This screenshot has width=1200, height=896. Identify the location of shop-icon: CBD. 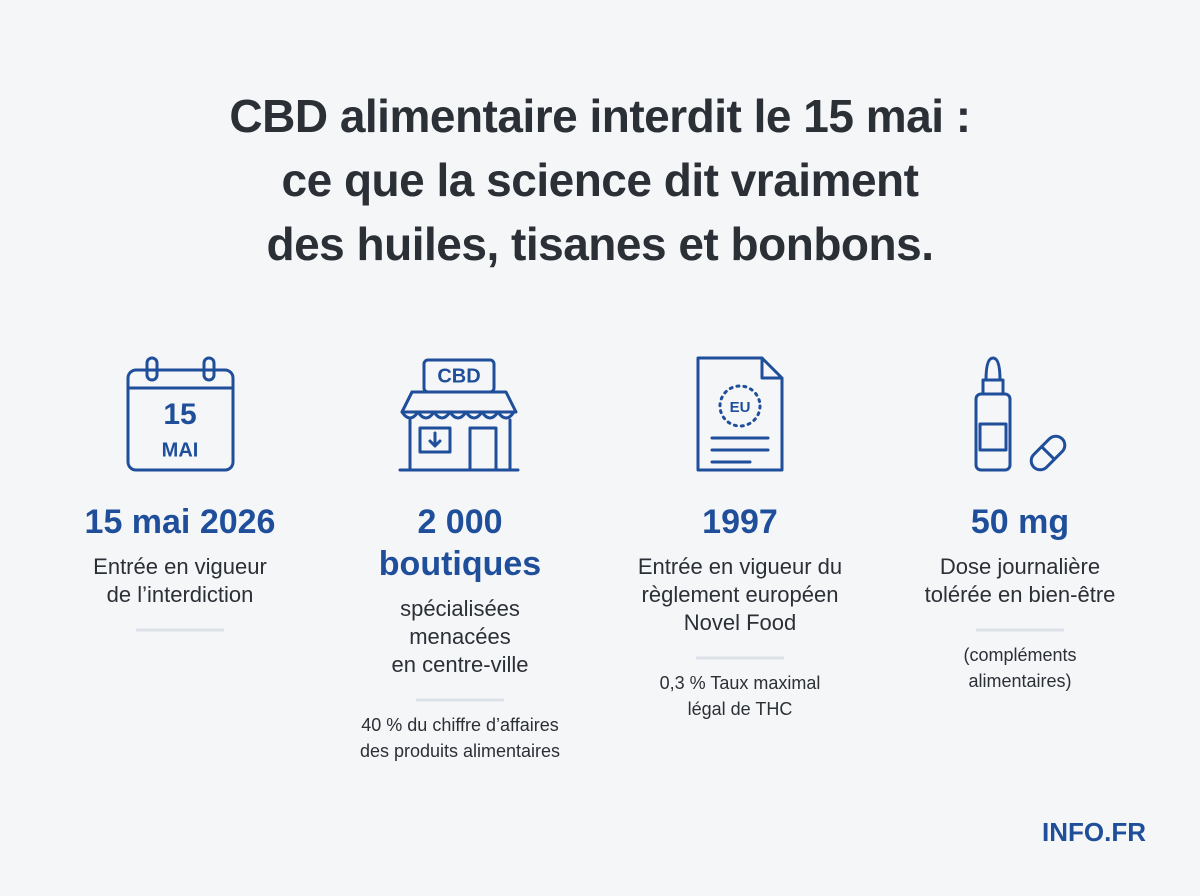
(459, 415).